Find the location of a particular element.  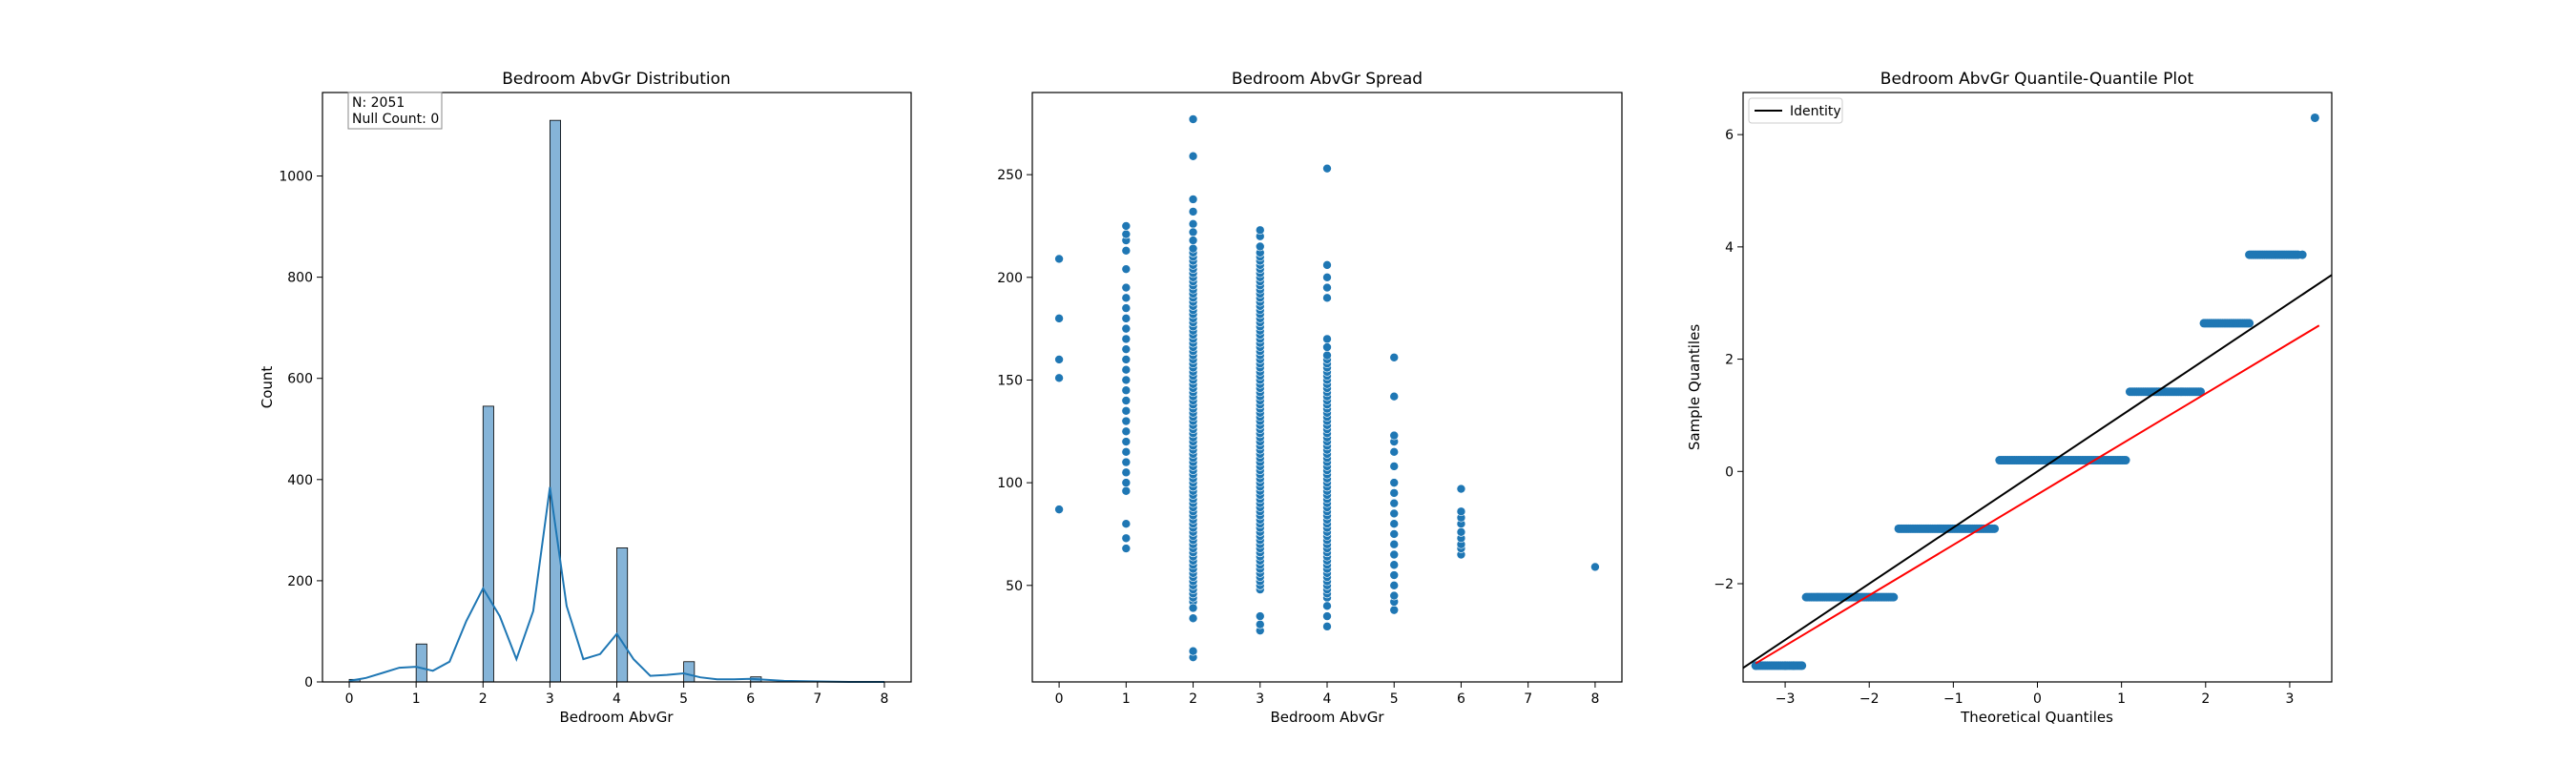

y-tick-label: 400 is located at coordinates (300, 480).